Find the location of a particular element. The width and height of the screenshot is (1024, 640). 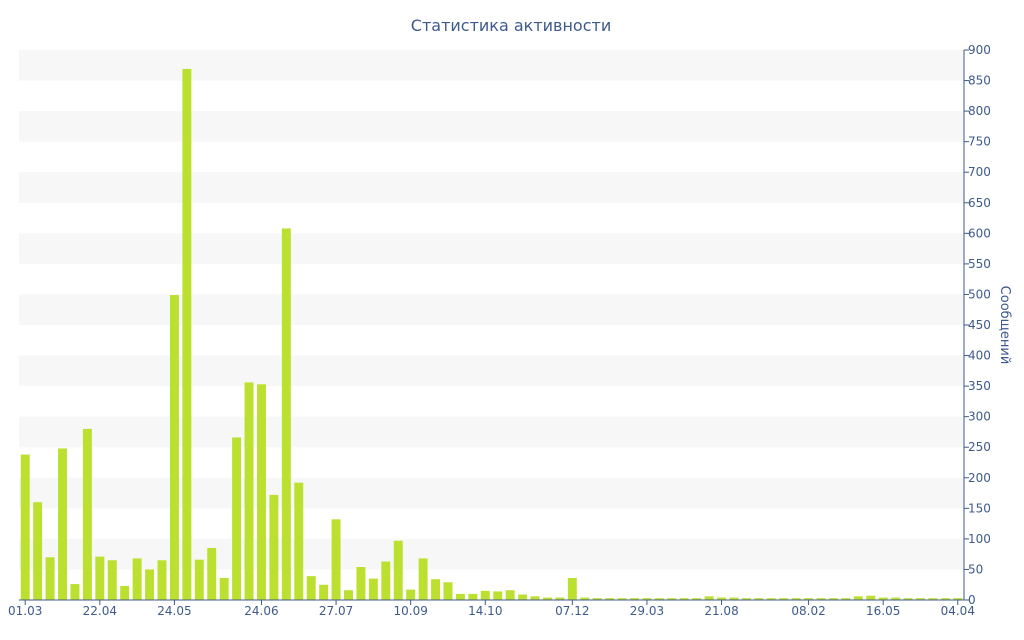

y-tick-label: 800 is located at coordinates (979, 111).